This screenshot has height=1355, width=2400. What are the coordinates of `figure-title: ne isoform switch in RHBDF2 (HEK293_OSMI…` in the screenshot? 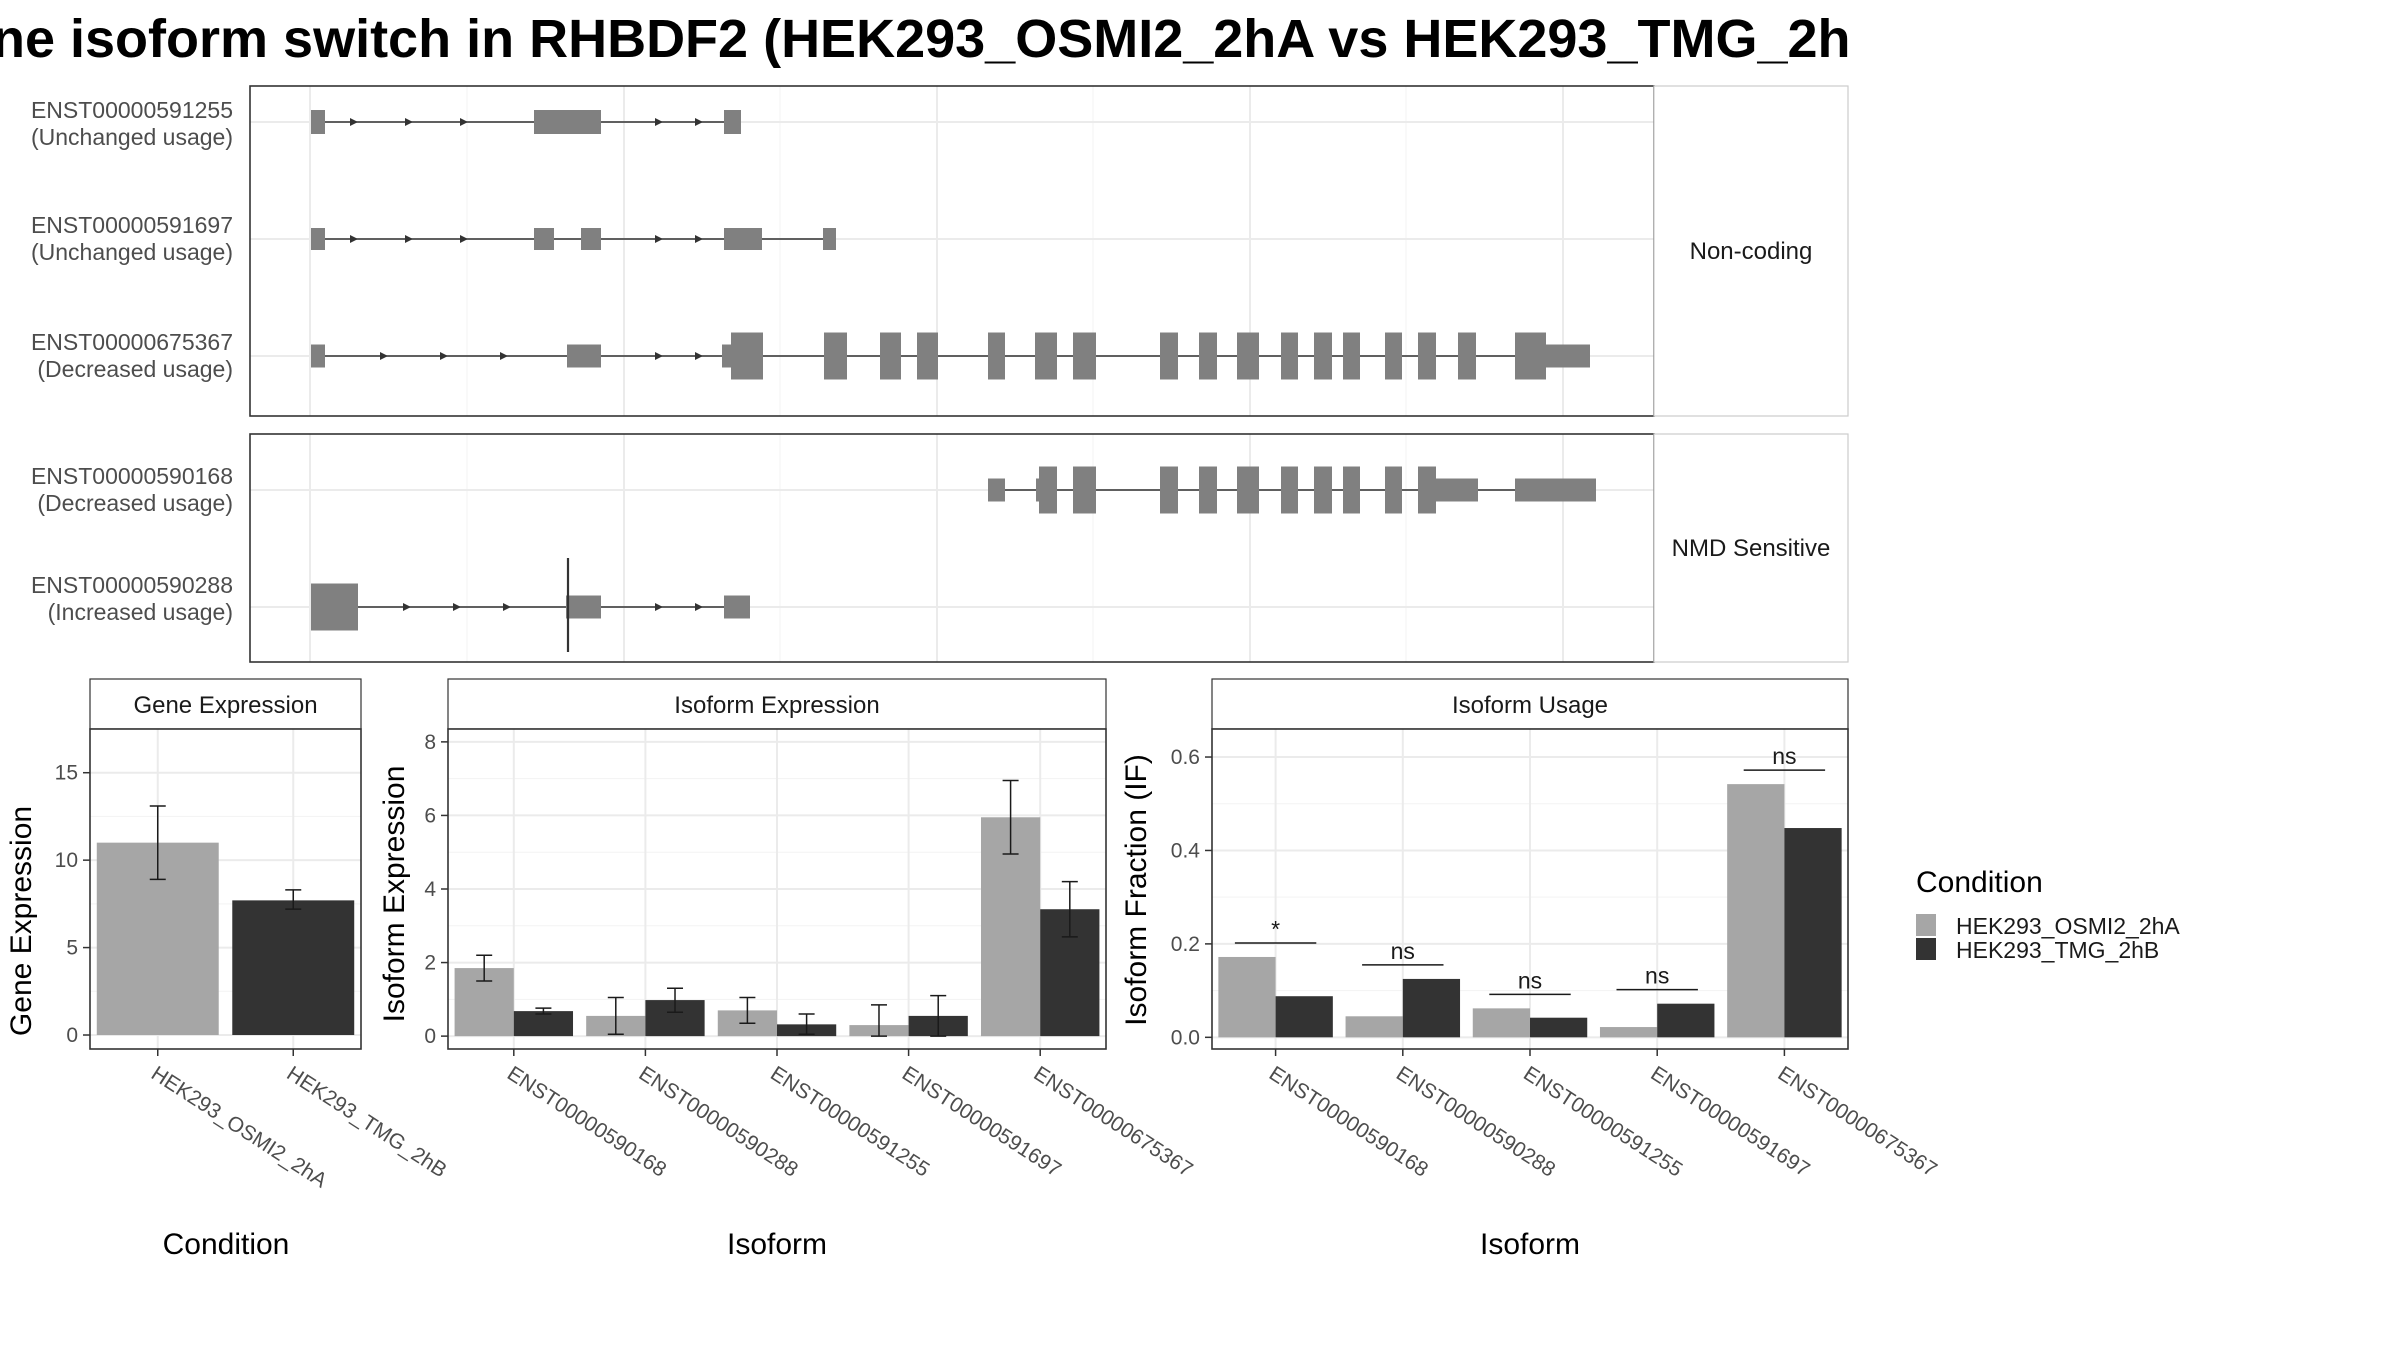 It's located at (925, 39).